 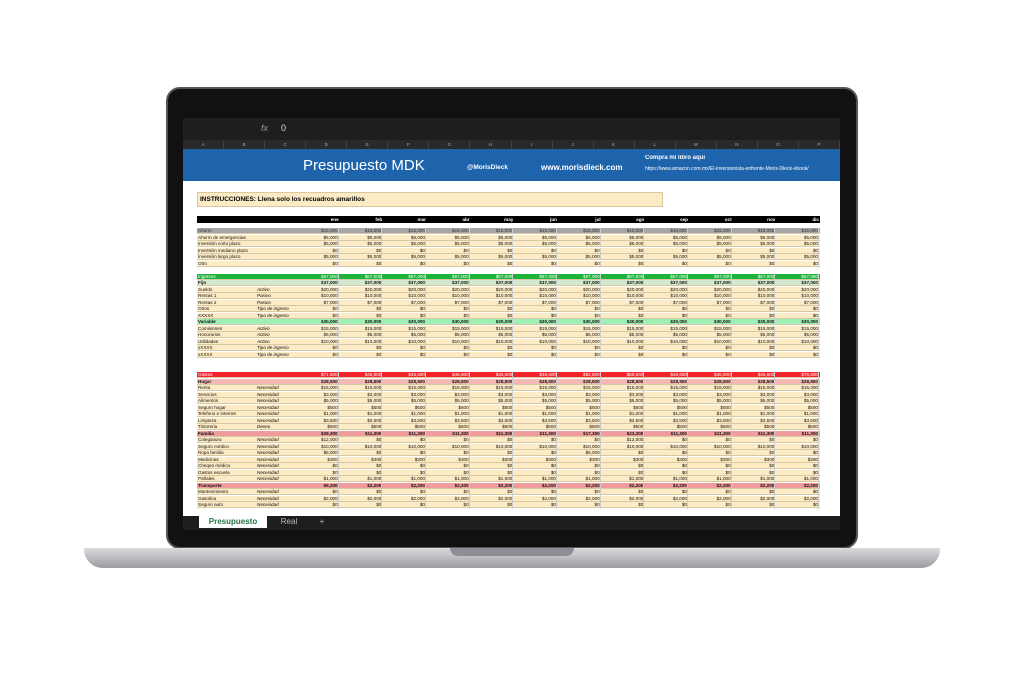 What do you see at coordinates (579, 434) in the screenshot?
I see `value-cell: $17,300` at bounding box center [579, 434].